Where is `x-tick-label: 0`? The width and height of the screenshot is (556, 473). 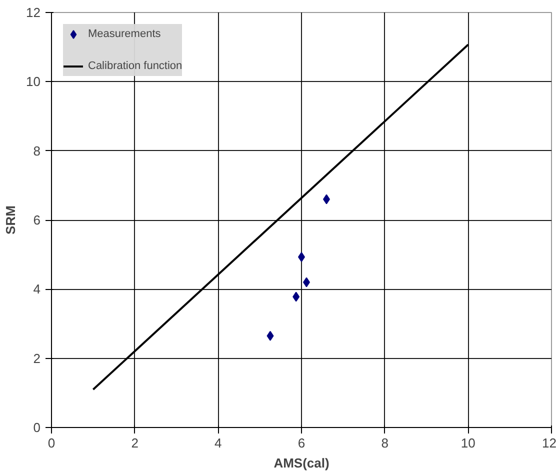
x-tick-label: 0 is located at coordinates (52, 443).